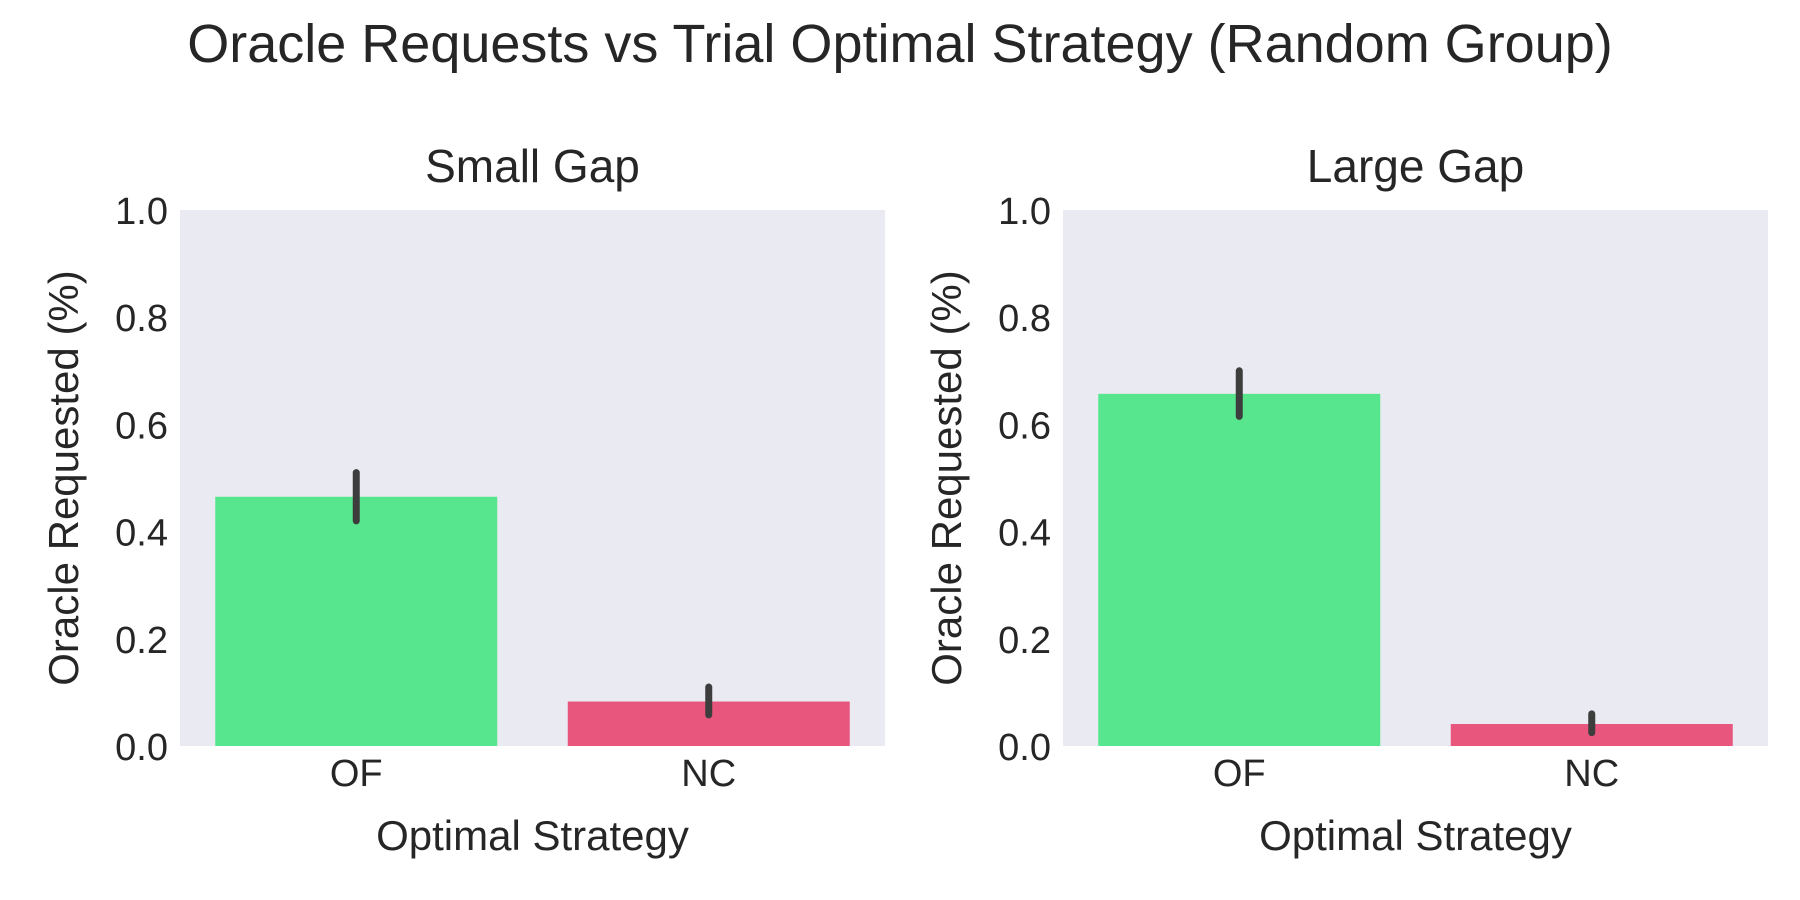  What do you see at coordinates (1415, 166) in the screenshot?
I see `panel-title: Large Gap` at bounding box center [1415, 166].